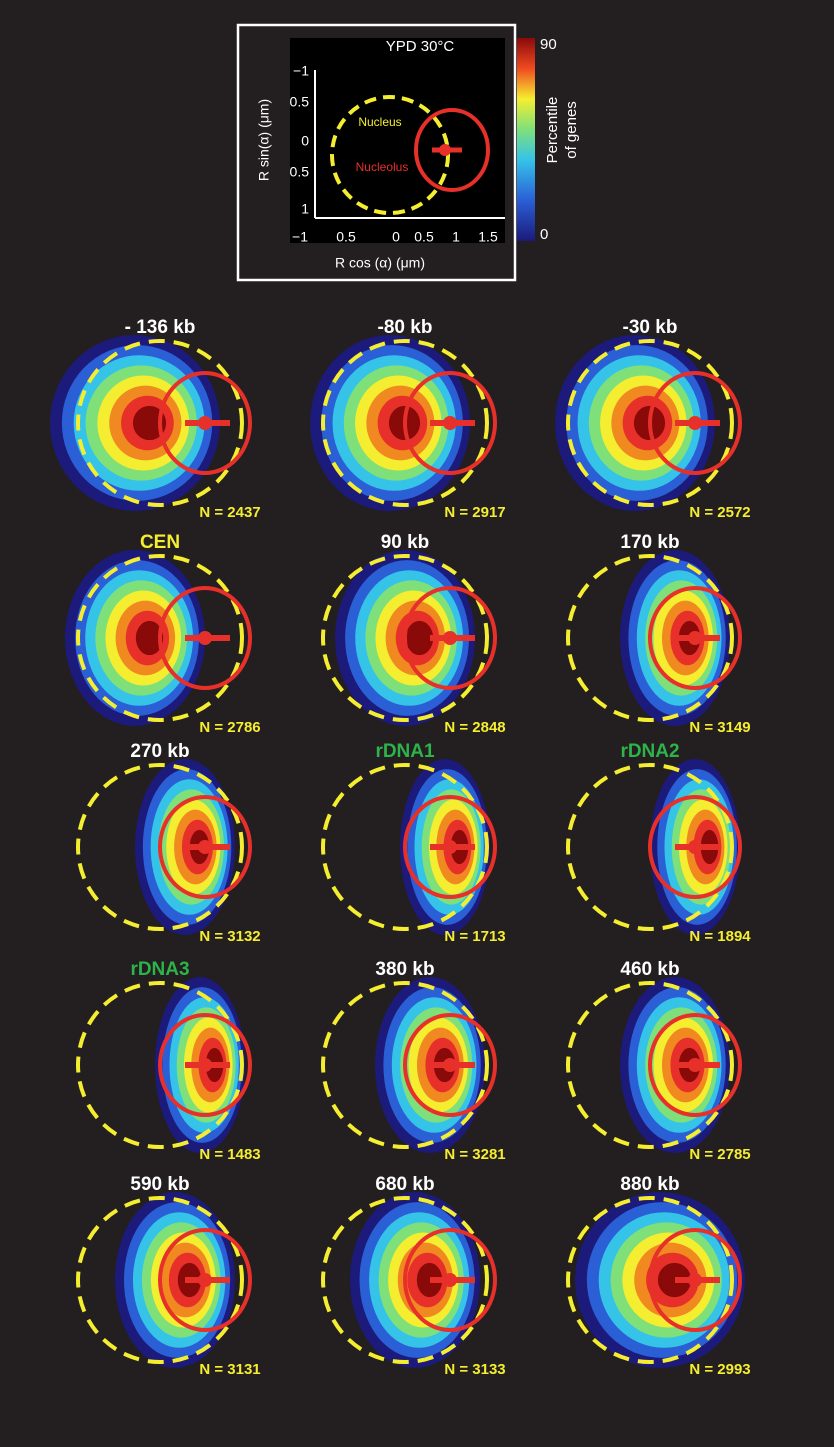  I want to click on colorbar-title: Percentile, so click(552, 130).